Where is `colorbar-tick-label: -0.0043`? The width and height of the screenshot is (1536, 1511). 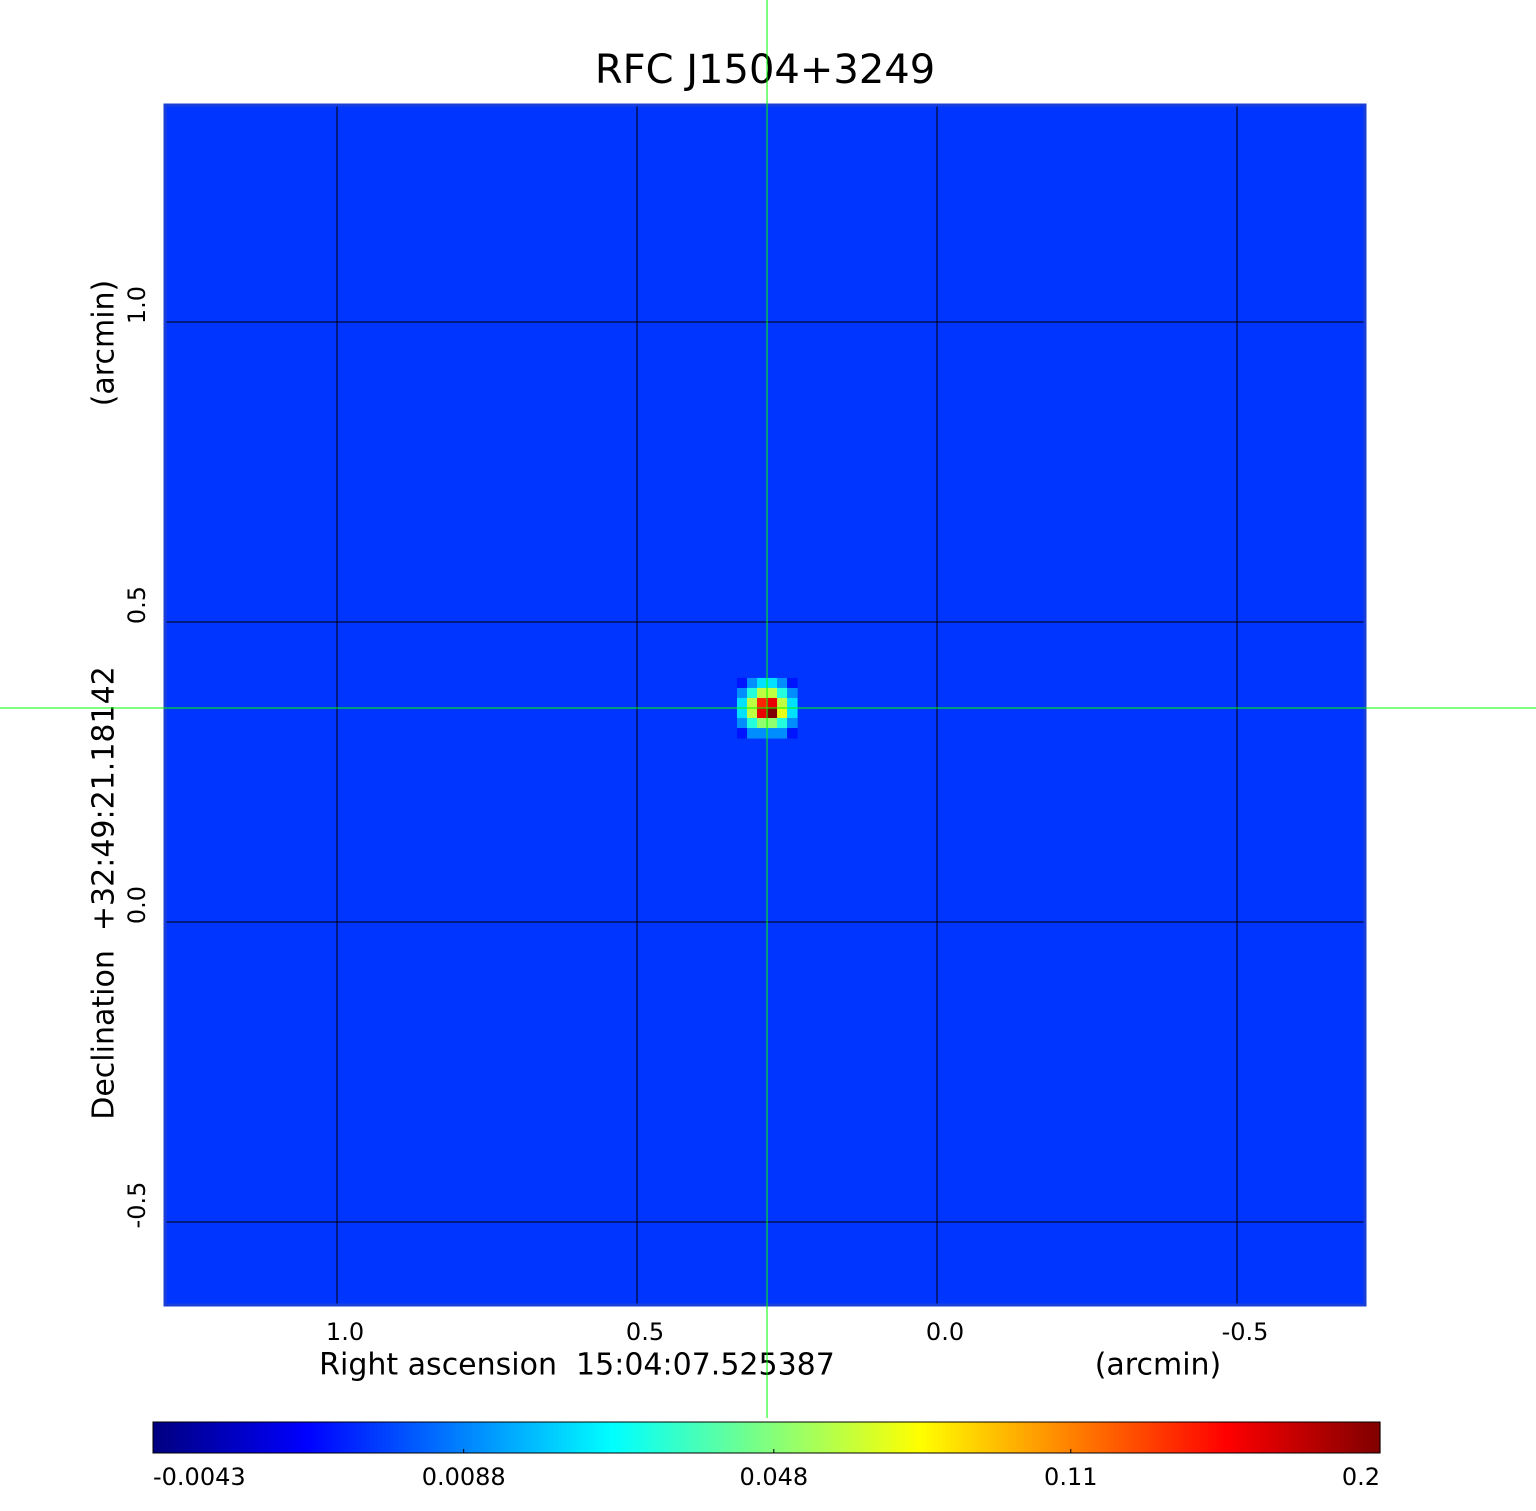
colorbar-tick-label: -0.0043 is located at coordinates (199, 1477).